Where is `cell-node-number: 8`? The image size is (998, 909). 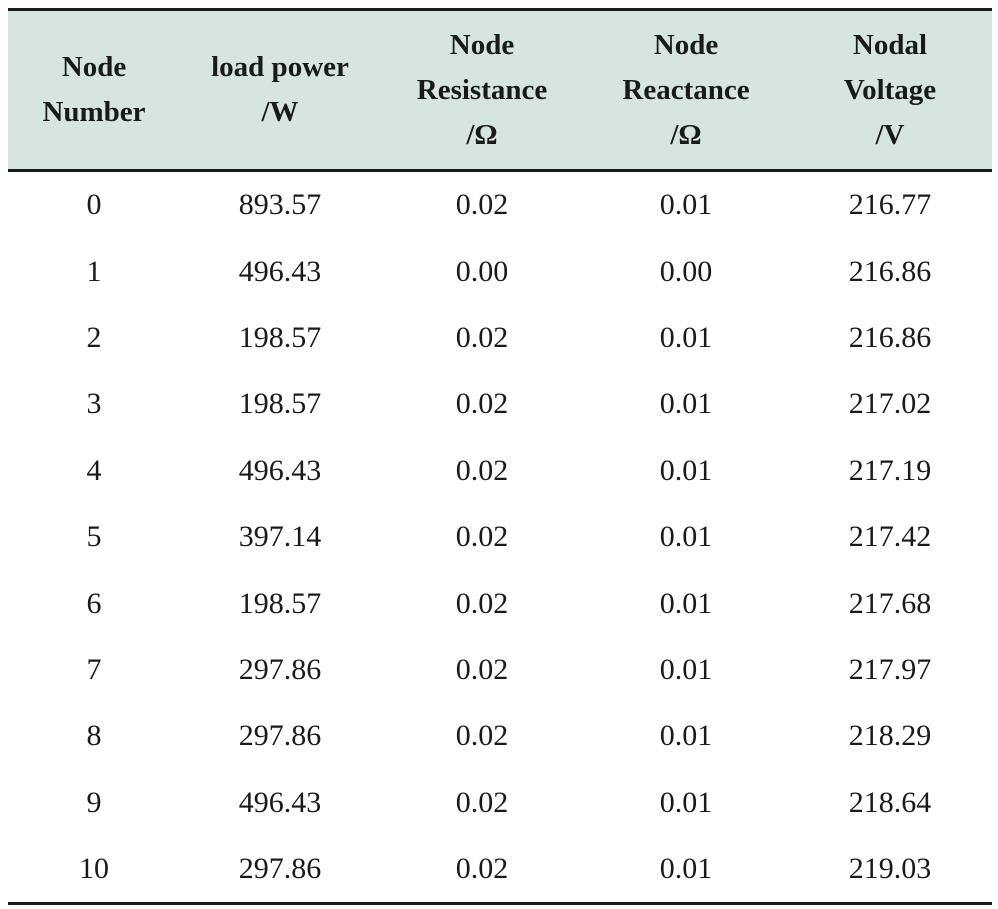
cell-node-number: 8 is located at coordinates (94, 736).